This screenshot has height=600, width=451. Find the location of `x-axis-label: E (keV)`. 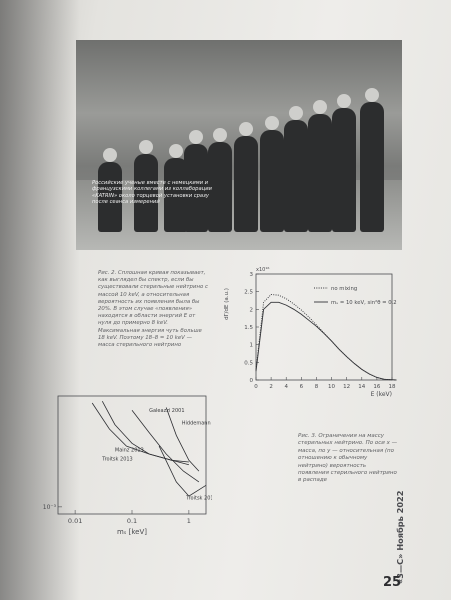

x-axis-label: E (keV) is located at coordinates (381, 394).